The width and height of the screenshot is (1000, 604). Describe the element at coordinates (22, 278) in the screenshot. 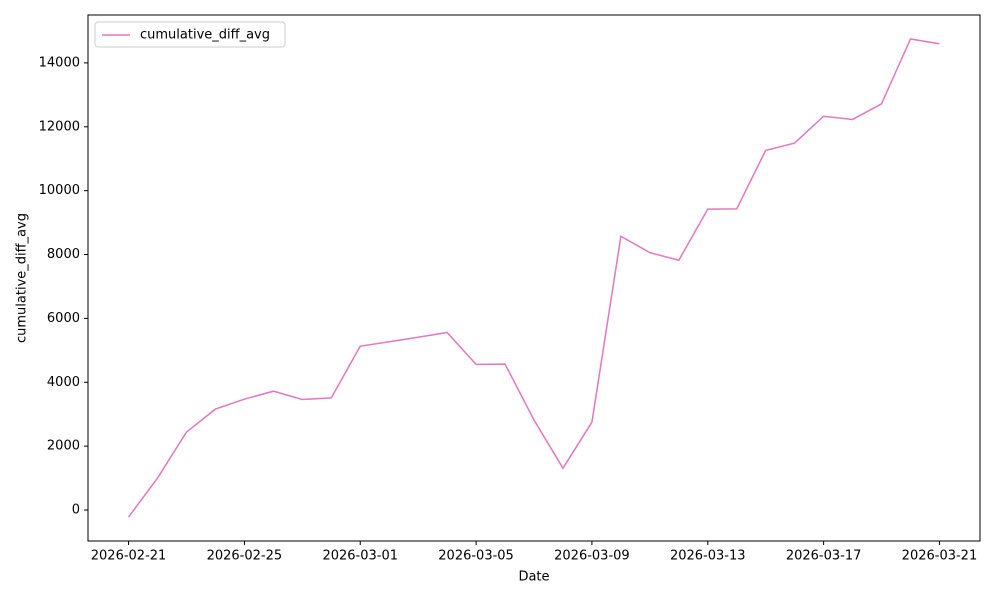

I see `y-axis-label: cumulative_diff_avg` at that location.